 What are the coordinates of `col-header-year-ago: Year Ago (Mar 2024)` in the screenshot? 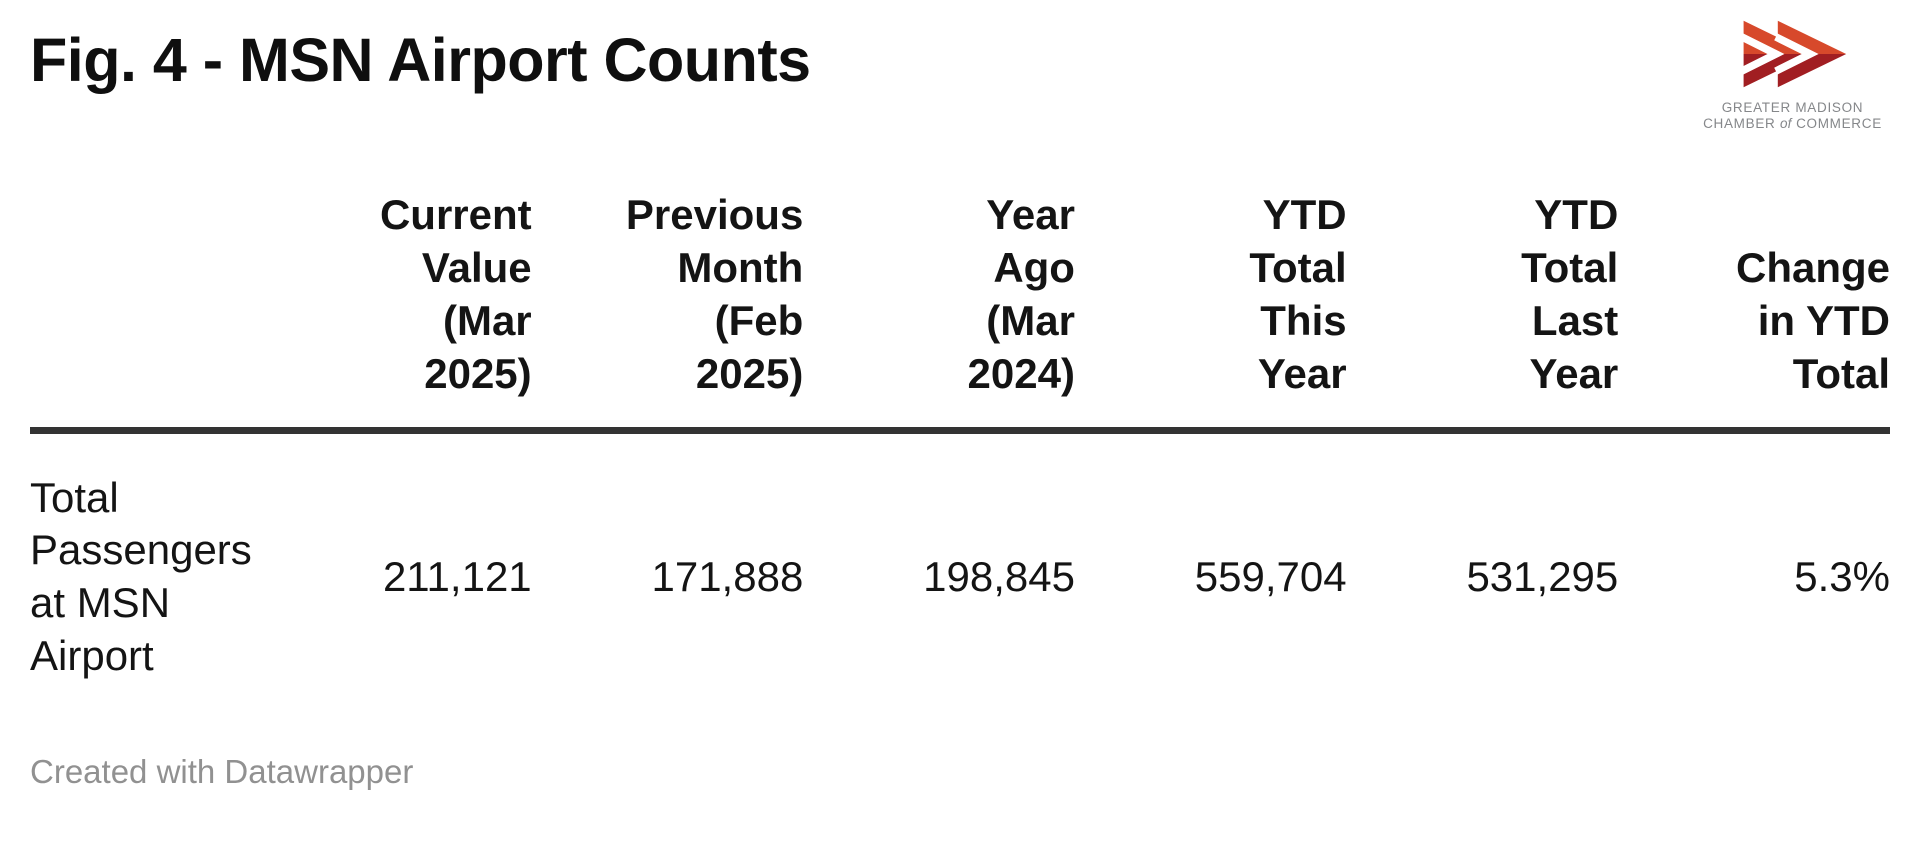 It's located at (939, 311).